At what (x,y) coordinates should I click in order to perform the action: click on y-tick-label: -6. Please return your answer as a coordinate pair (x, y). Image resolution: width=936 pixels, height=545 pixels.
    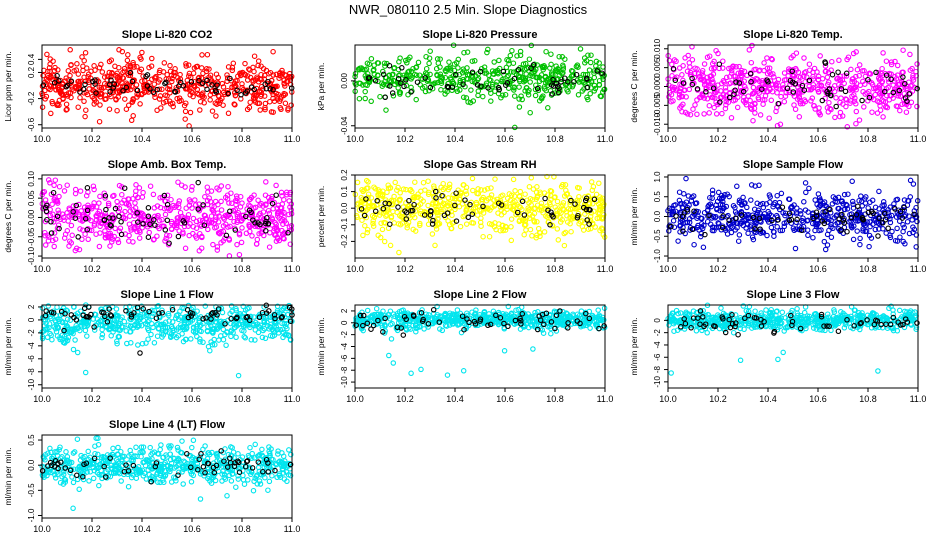
    Looking at the image, I should click on (31, 359).